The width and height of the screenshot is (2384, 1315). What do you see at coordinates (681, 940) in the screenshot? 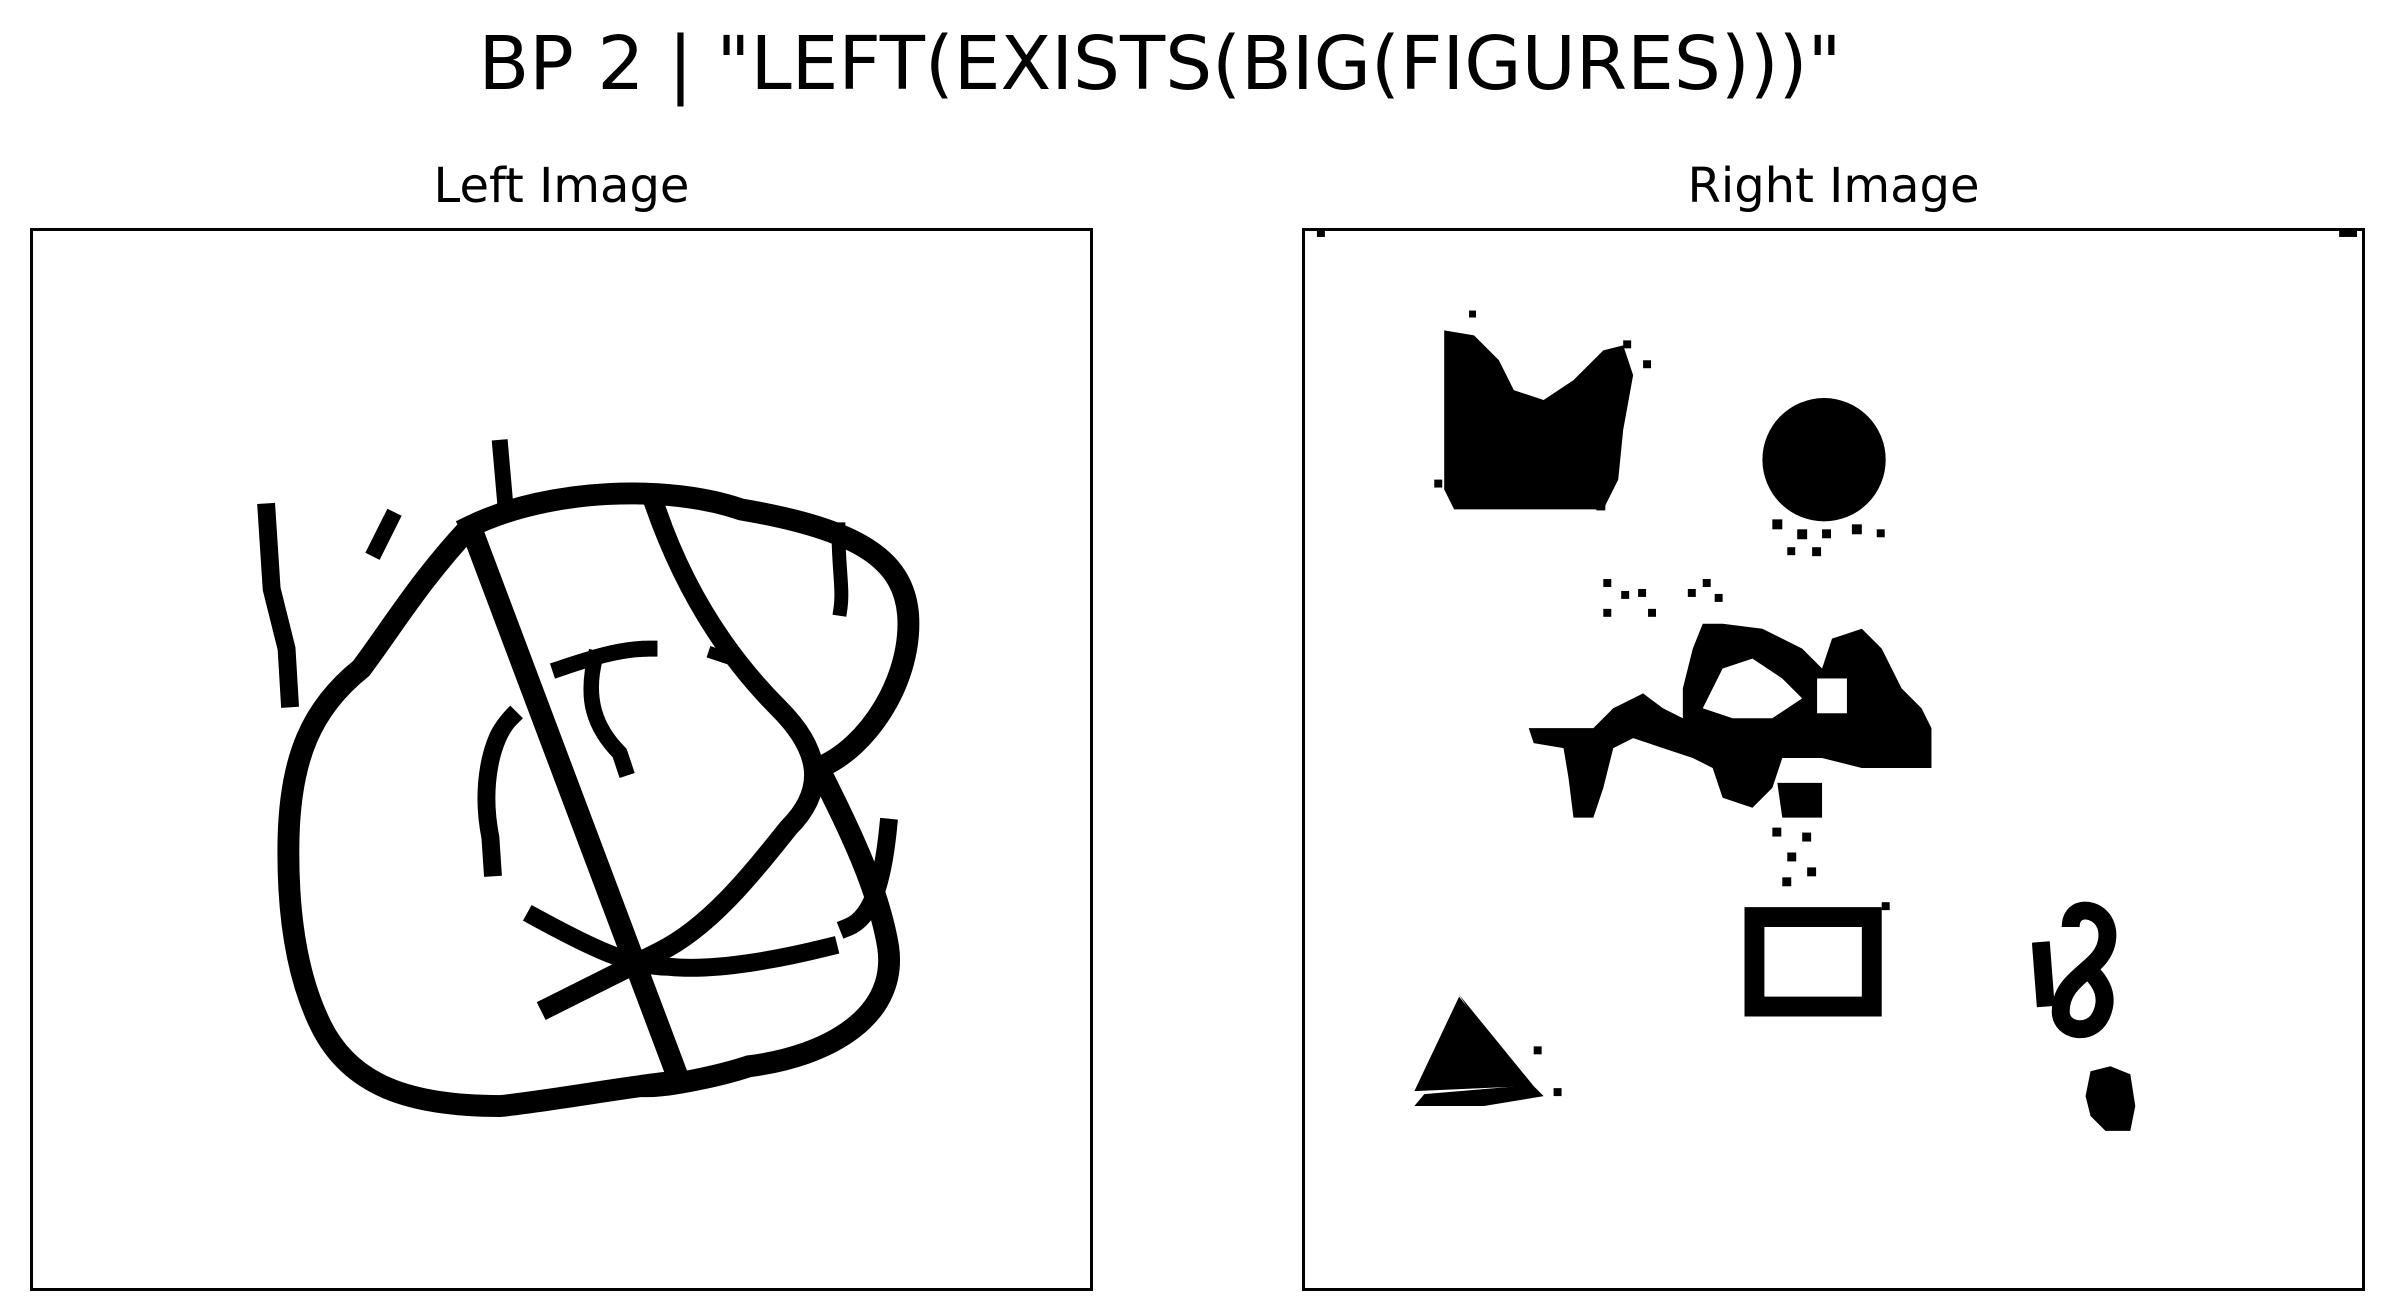
I see `big-figure-inner-arc` at bounding box center [681, 940].